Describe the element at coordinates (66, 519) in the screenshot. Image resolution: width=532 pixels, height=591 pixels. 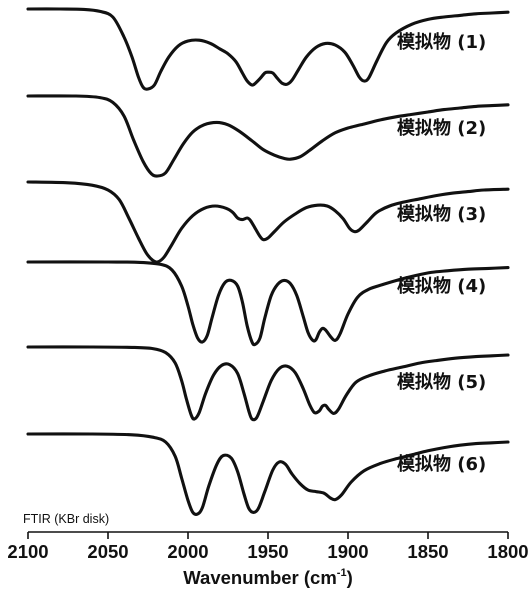
I see `measurement-annotation: FTIR (KBr disk)` at that location.